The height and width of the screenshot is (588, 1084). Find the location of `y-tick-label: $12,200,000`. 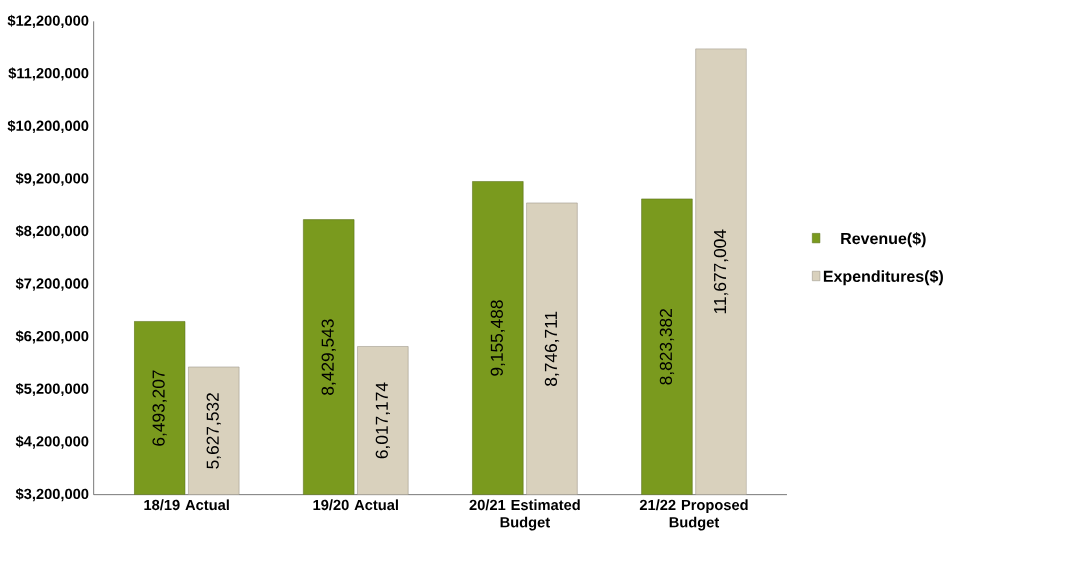

y-tick-label: $12,200,000 is located at coordinates (48, 21).